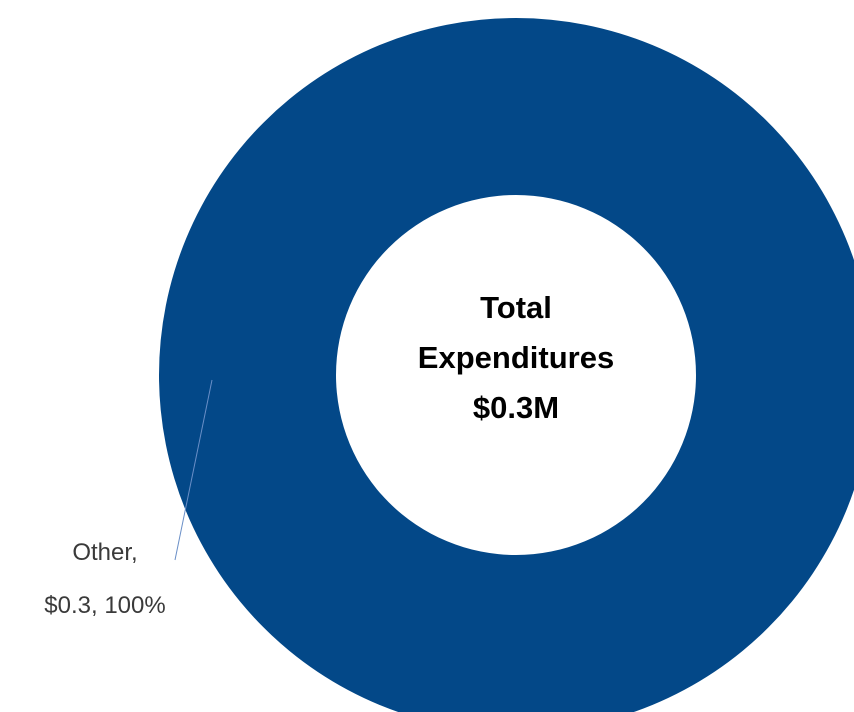  Describe the element at coordinates (104, 552) in the screenshot. I see `slice-label-line-1: Other,` at that location.